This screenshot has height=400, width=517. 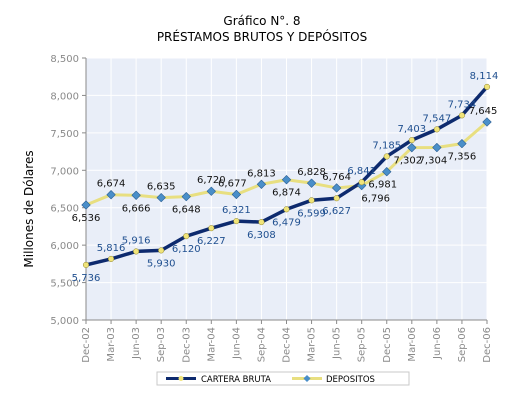 What do you see at coordinates (437, 343) in the screenshot?
I see `x-tick-label: Jun-06` at bounding box center [437, 343].